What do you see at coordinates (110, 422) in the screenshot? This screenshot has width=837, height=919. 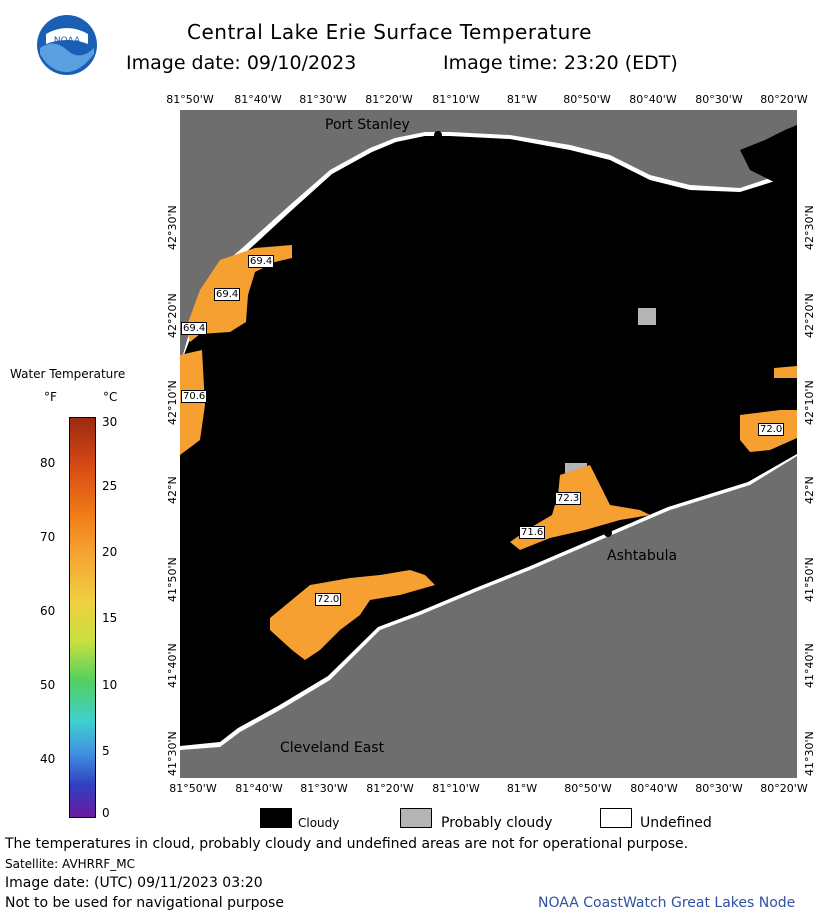 I see `colorbar-c-tick: 30` at bounding box center [110, 422].